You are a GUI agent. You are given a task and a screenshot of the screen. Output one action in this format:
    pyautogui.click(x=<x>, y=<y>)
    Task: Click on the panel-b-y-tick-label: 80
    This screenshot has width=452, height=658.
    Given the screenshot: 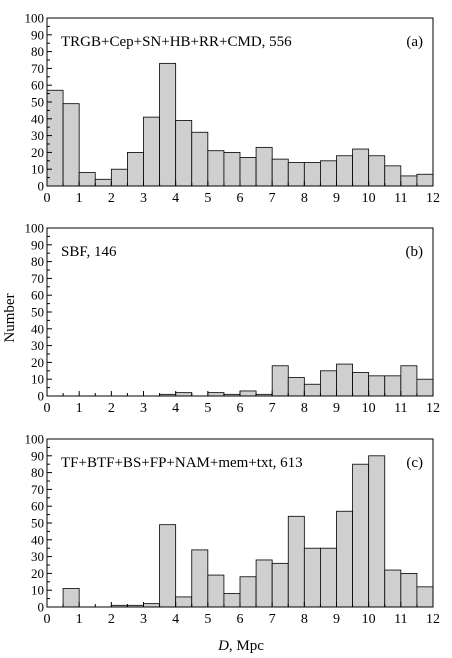 What is the action you would take?
    pyautogui.click(x=37, y=261)
    